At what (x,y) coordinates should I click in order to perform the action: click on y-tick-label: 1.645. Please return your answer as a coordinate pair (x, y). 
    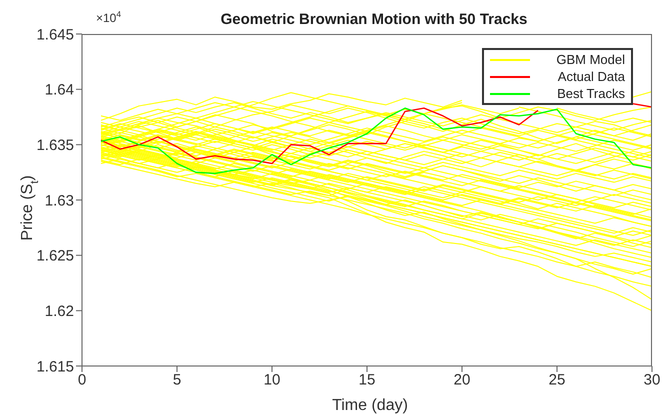
    Looking at the image, I should click on (55, 35).